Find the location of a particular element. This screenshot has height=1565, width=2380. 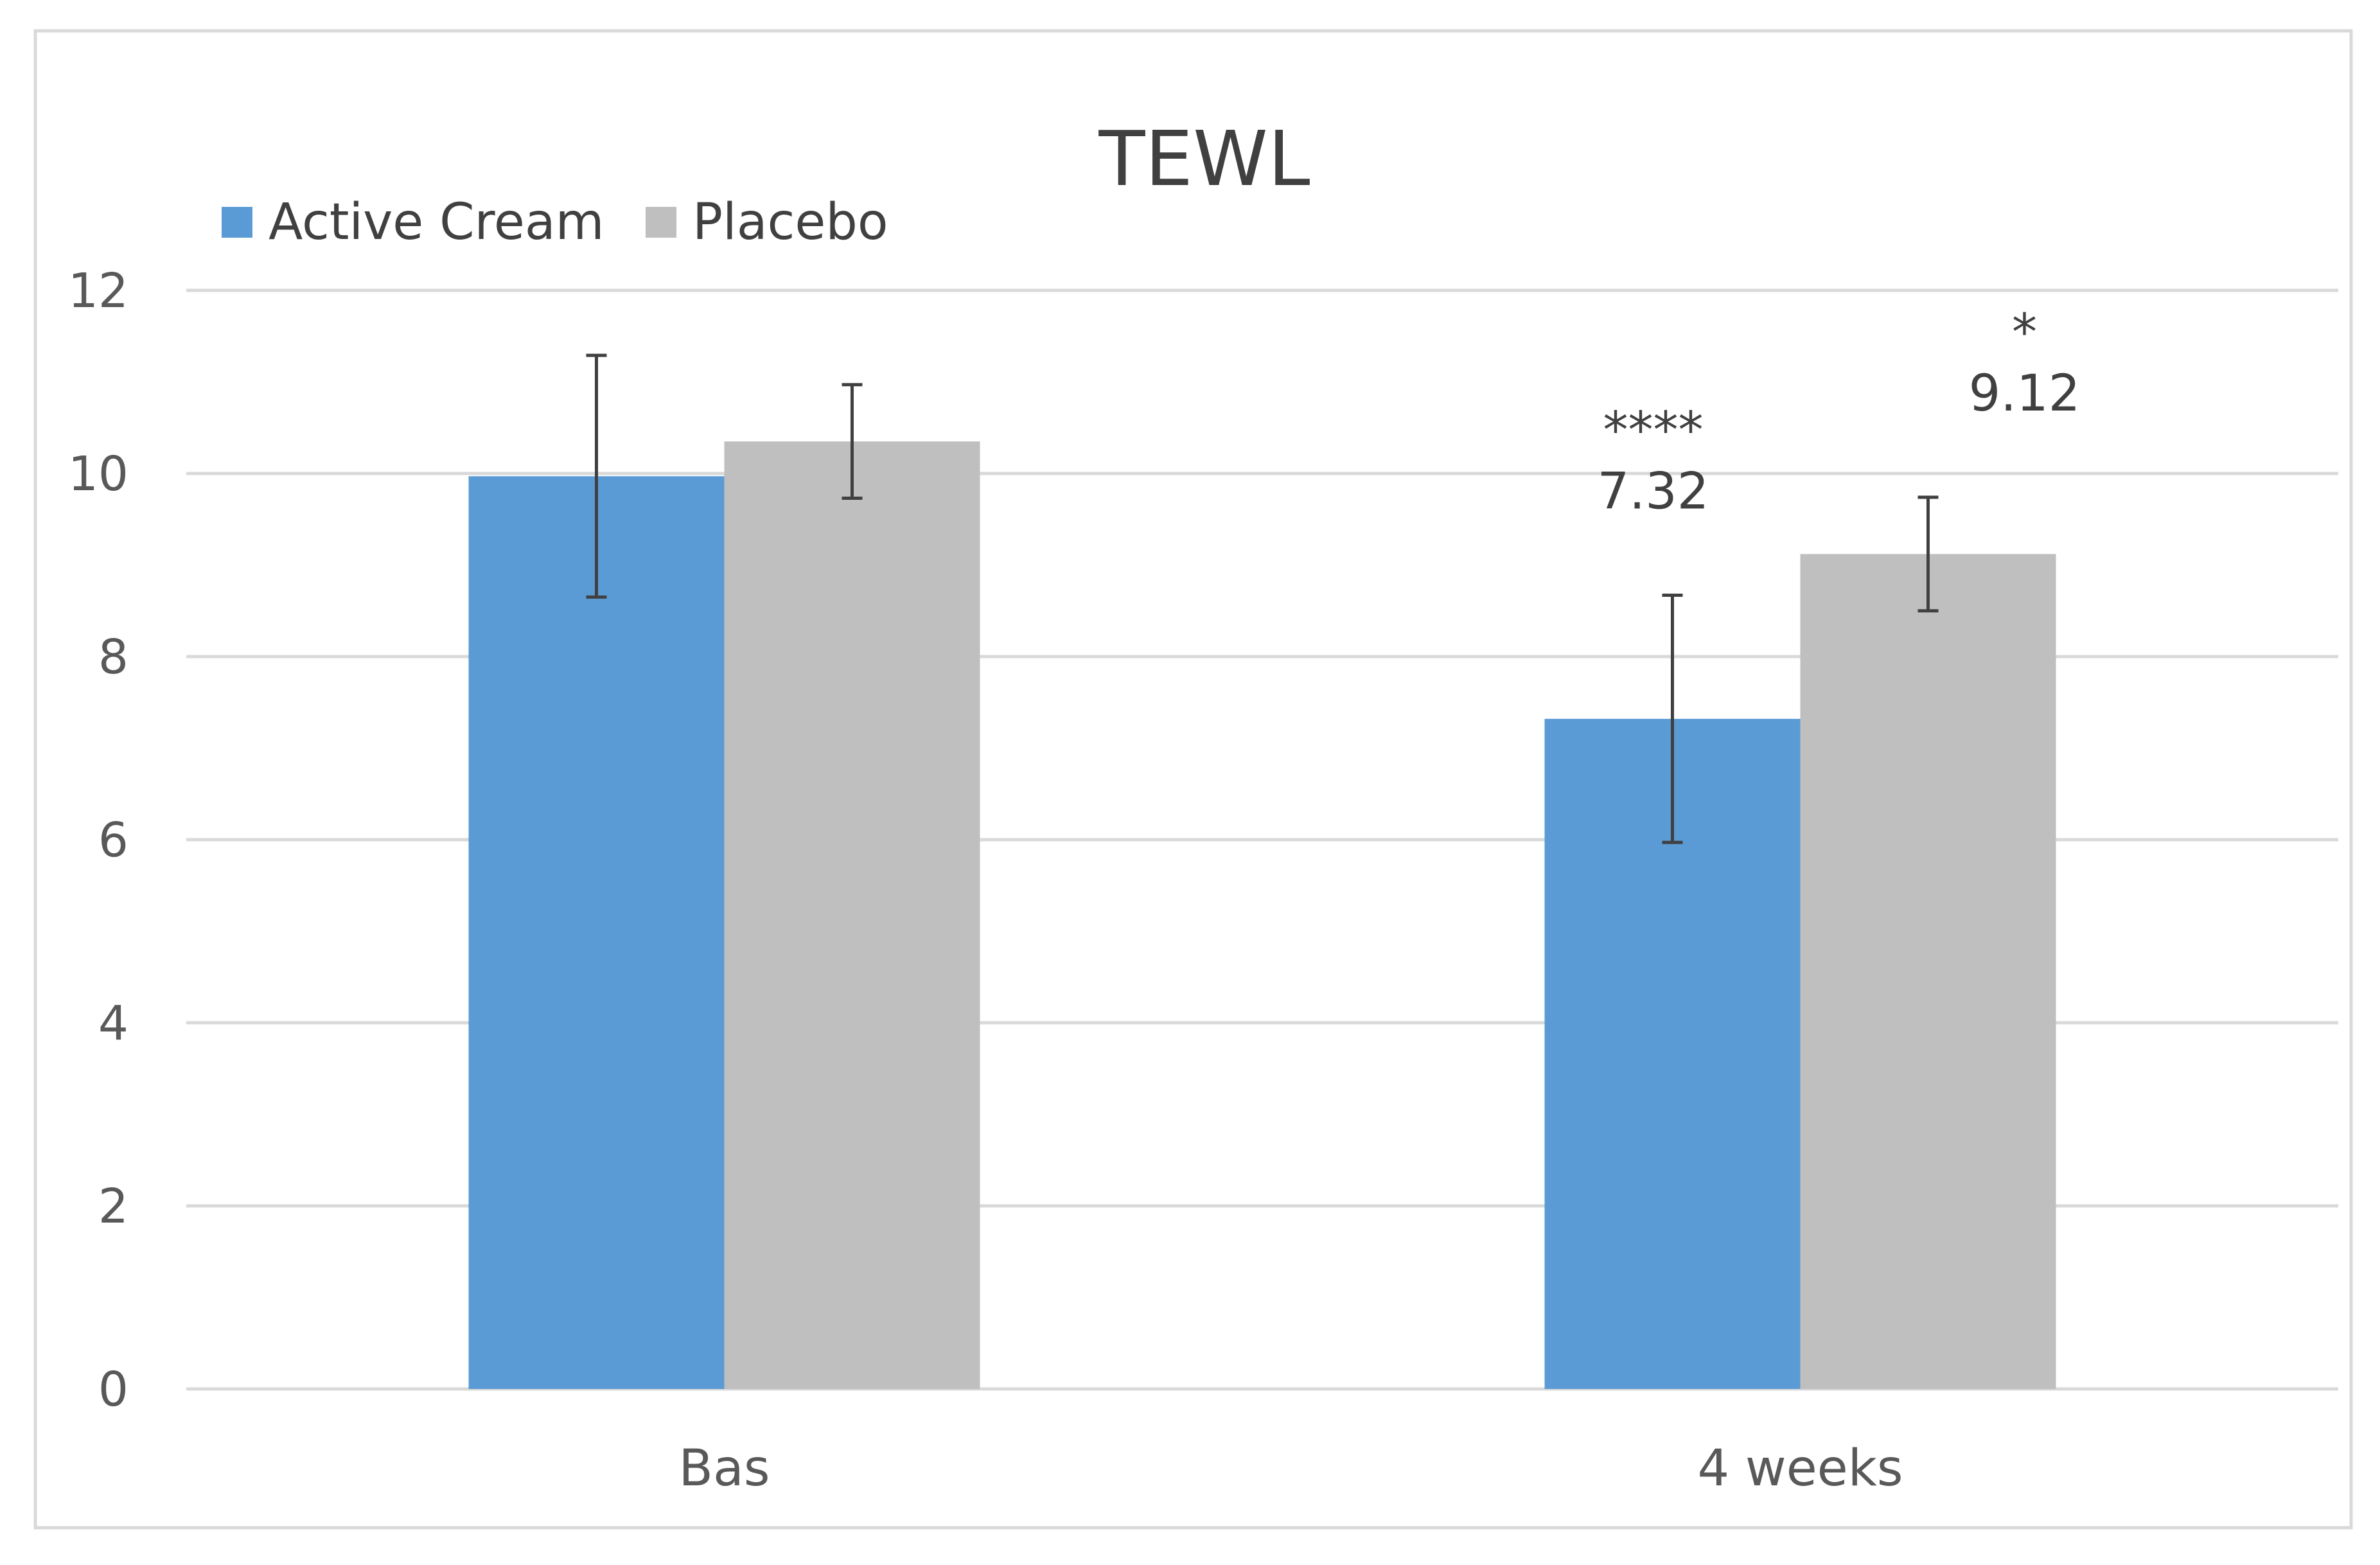

y-tick-label-2: 2 is located at coordinates (113, 1206).